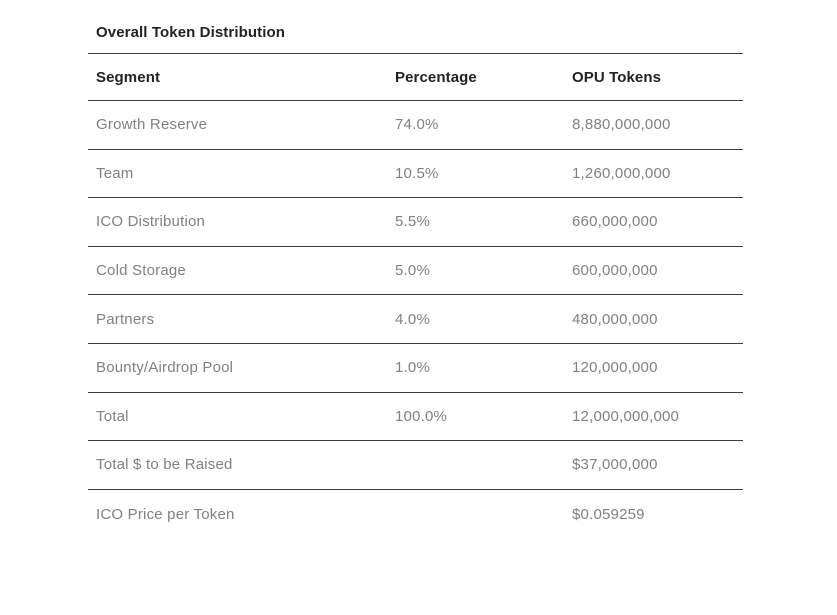  What do you see at coordinates (165, 514) in the screenshot?
I see `cell-segment: ICO Price per Token` at bounding box center [165, 514].